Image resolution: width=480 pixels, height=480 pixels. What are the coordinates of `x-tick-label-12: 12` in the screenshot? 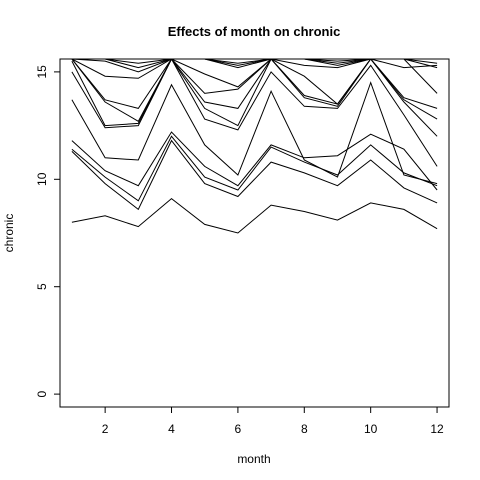 It's located at (437, 429).